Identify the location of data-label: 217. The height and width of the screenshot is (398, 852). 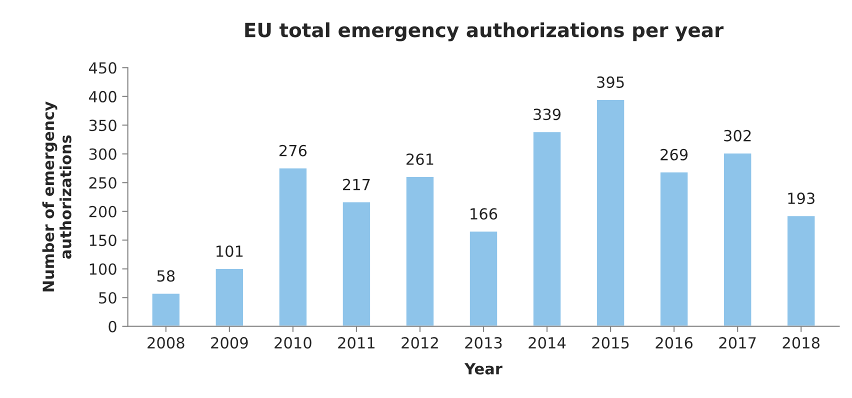
(356, 184).